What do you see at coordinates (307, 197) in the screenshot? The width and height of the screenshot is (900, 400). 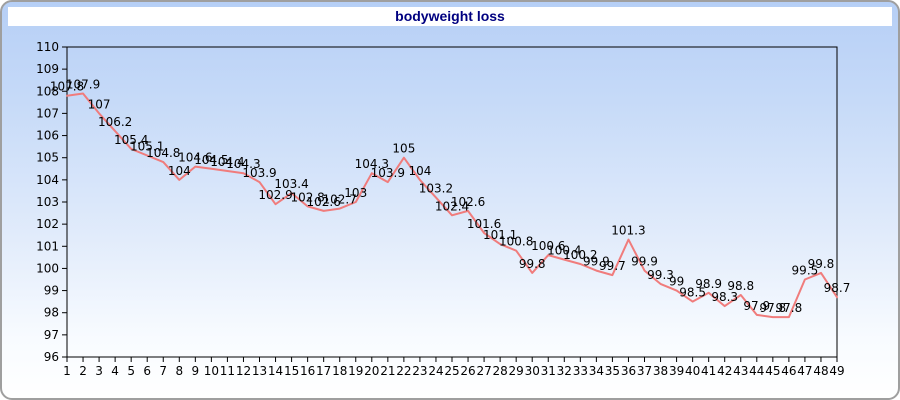 I see `point-value-label: 102.8` at bounding box center [307, 197].